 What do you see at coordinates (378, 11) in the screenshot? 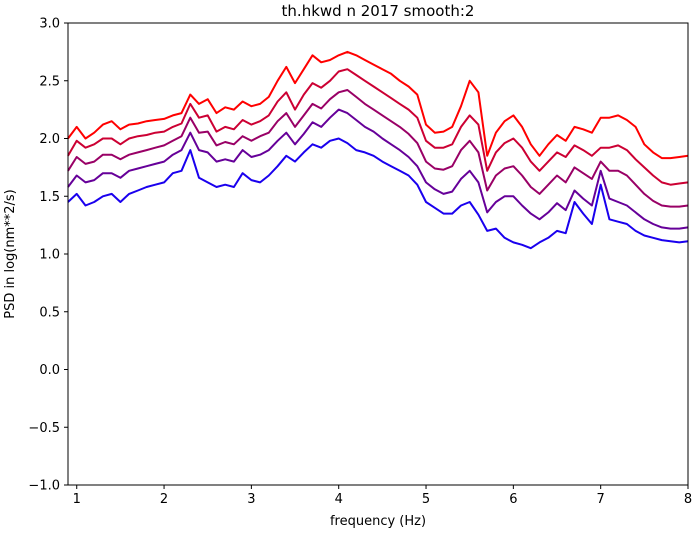
I see `chart-title: th.hkwd n 2017 smooth:2` at bounding box center [378, 11].